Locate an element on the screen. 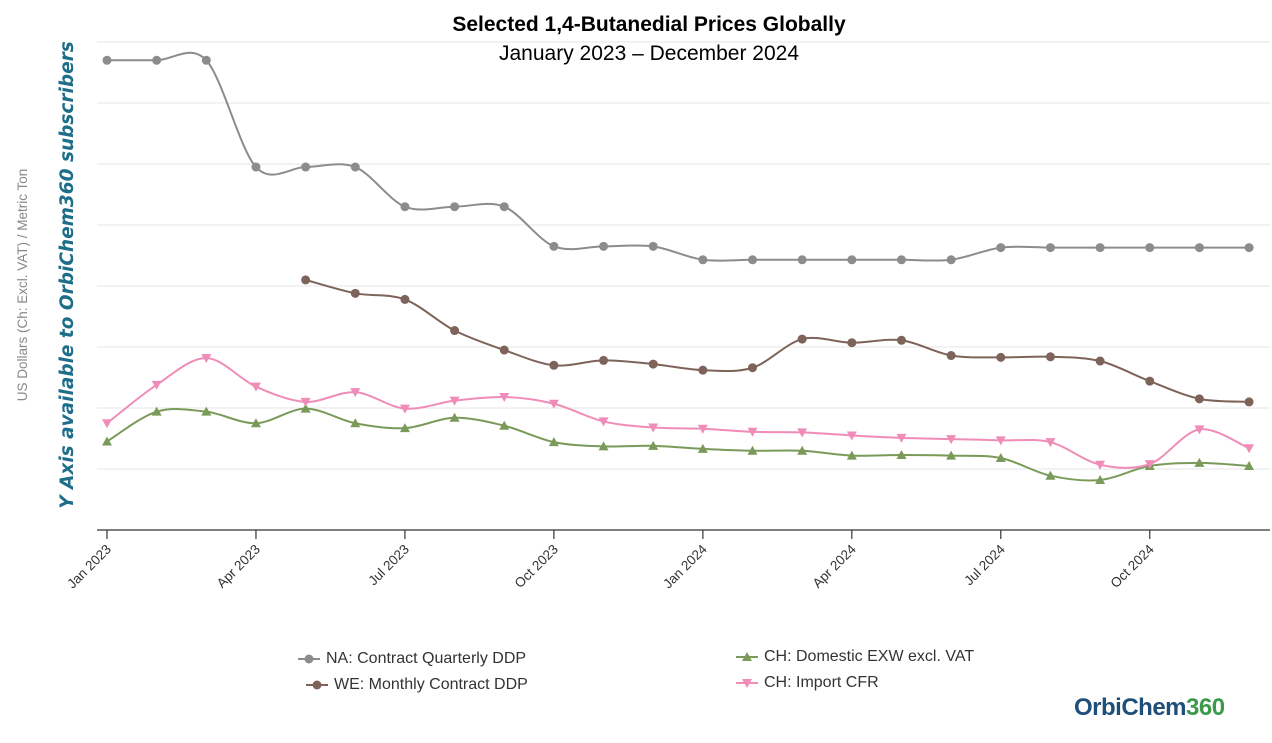  legend-item-na: NA: Contract Quarterly DDP is located at coordinates (412, 659).